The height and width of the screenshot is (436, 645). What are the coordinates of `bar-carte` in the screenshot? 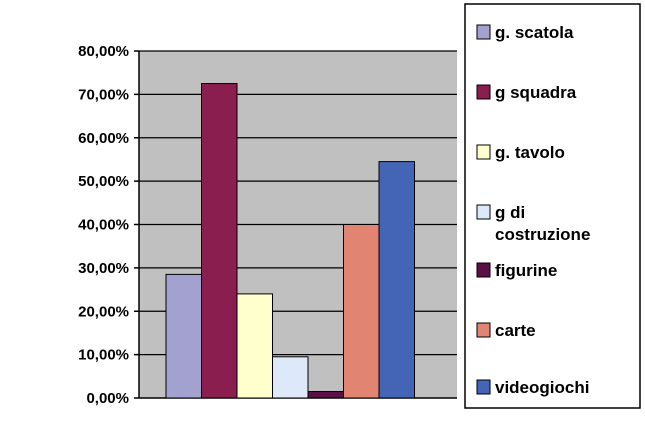 It's located at (361, 311).